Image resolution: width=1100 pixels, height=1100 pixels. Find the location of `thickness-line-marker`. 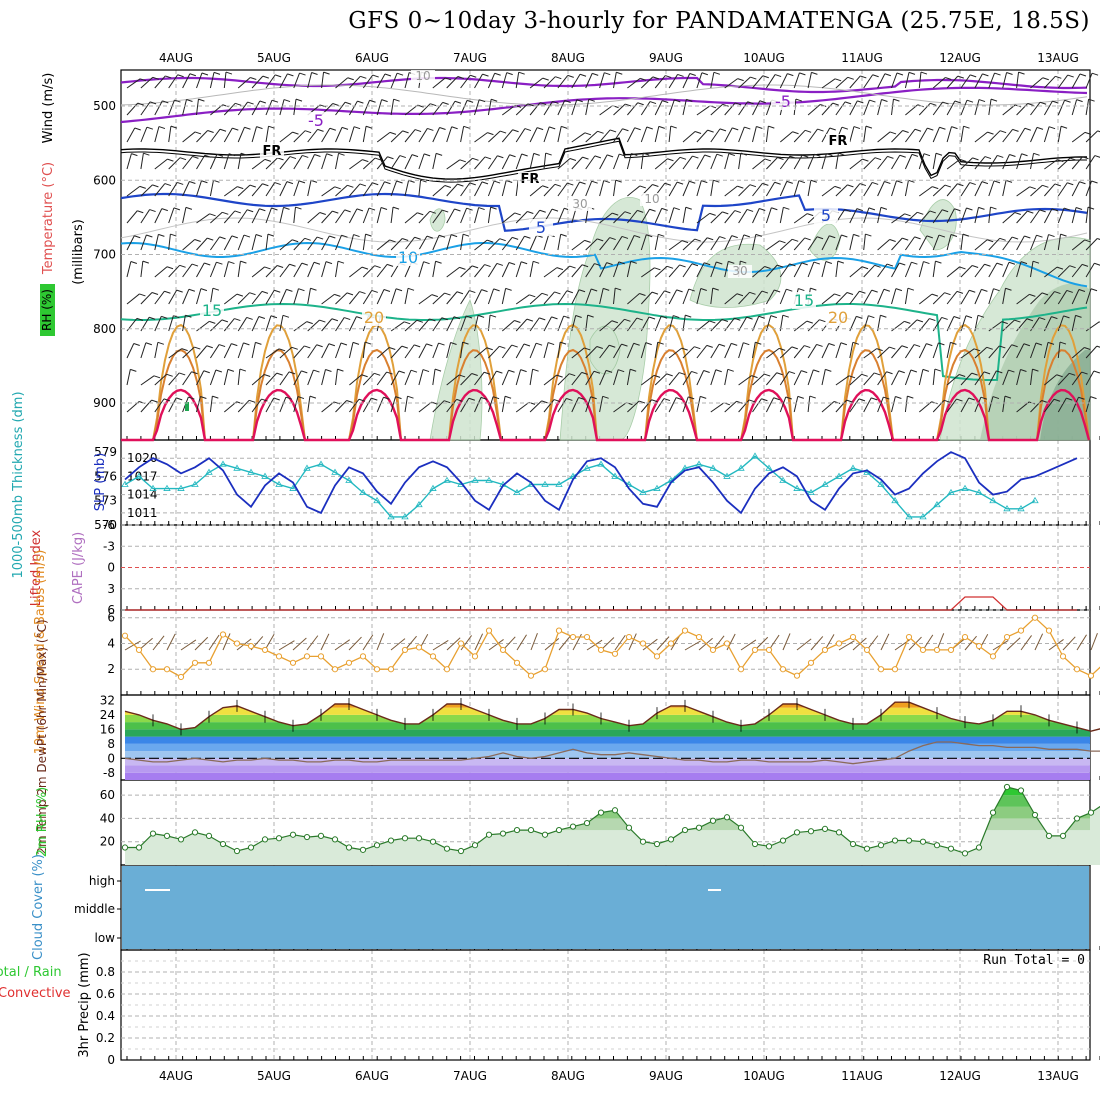

thickness-line-marker is located at coordinates (839, 475).